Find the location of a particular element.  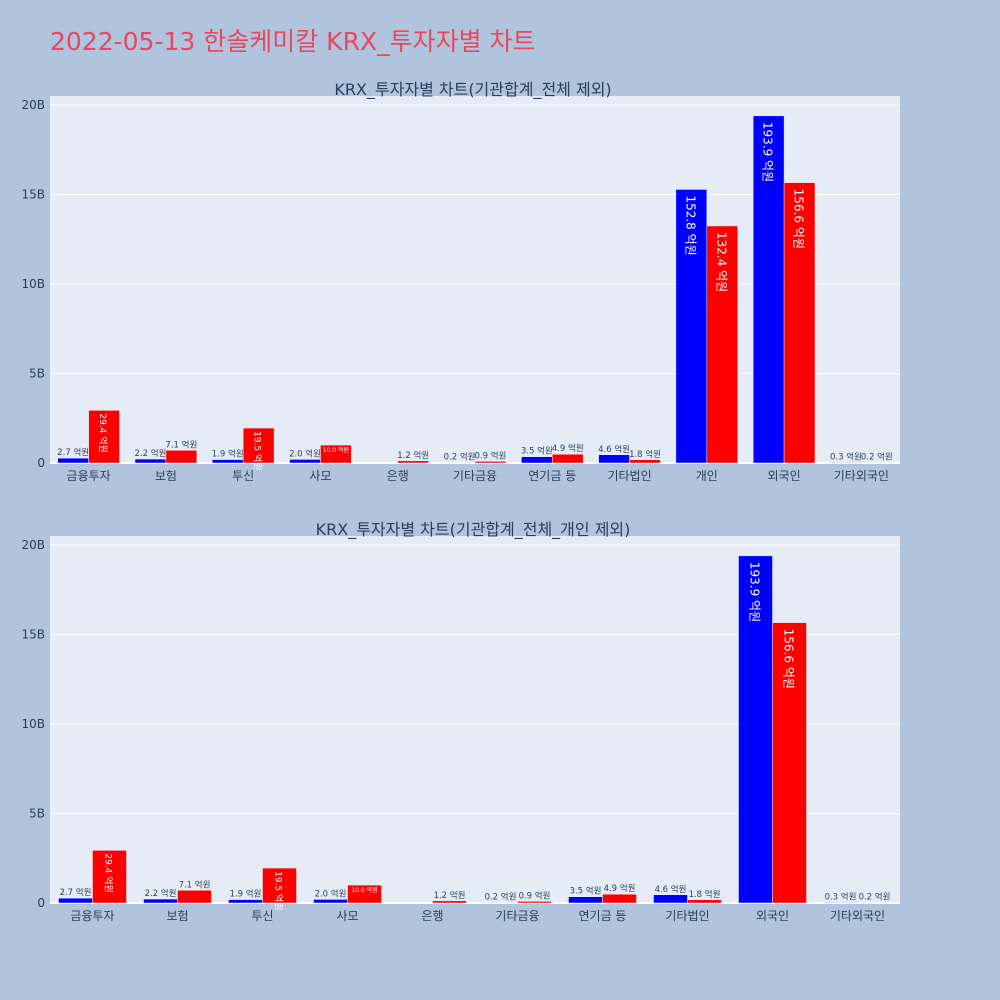

data-label: 1.9 억원 is located at coordinates (246, 894).